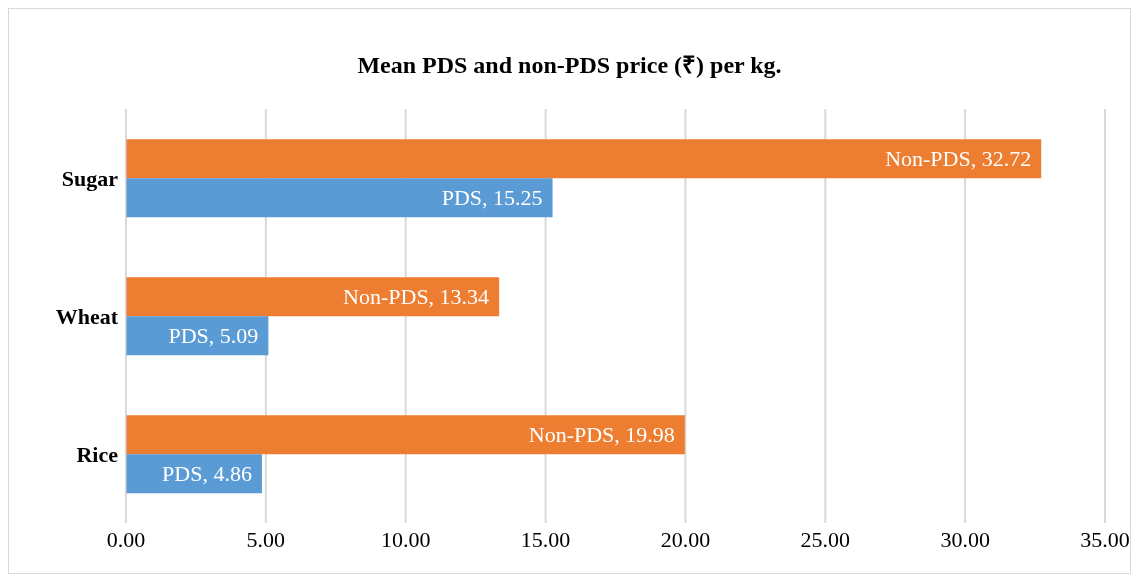 The width and height of the screenshot is (1139, 582). I want to click on data-label: PDS, 15.25, so click(492, 198).